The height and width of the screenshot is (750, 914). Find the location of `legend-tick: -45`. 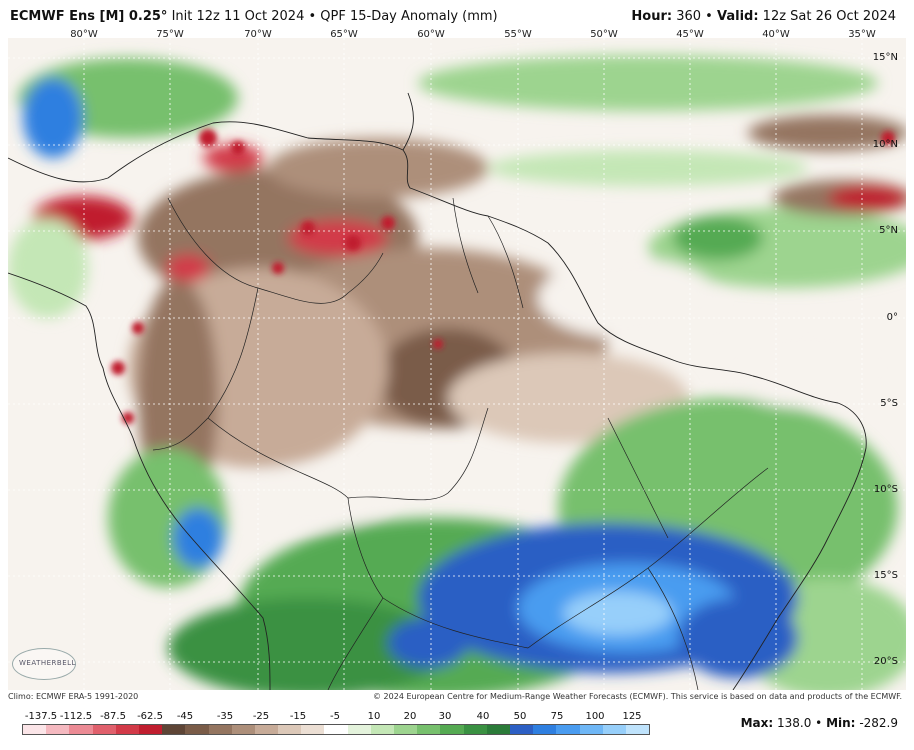

legend-tick: -45 is located at coordinates (185, 716).